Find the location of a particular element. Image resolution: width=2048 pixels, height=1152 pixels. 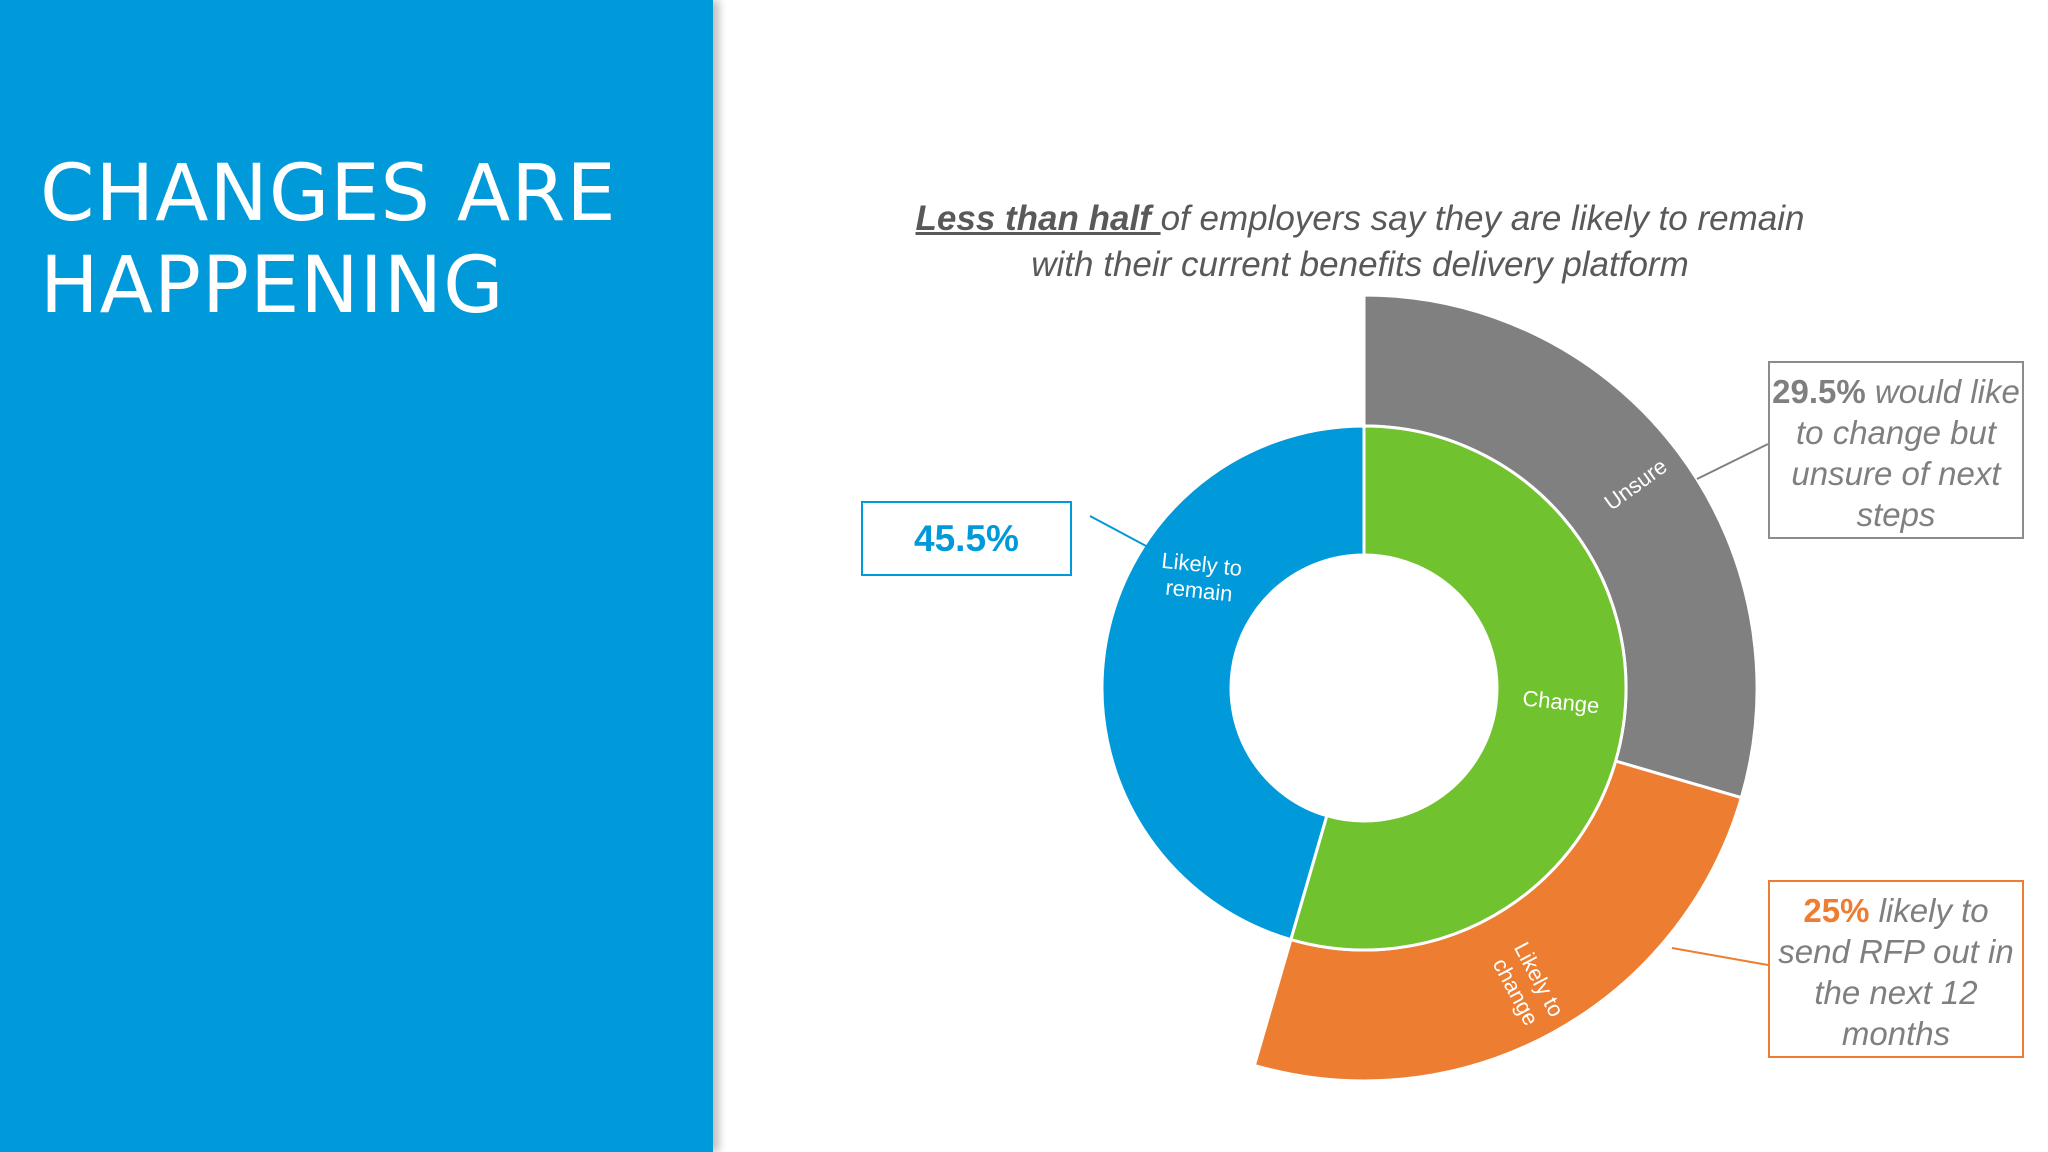

leader-rfp is located at coordinates (1720, 956).